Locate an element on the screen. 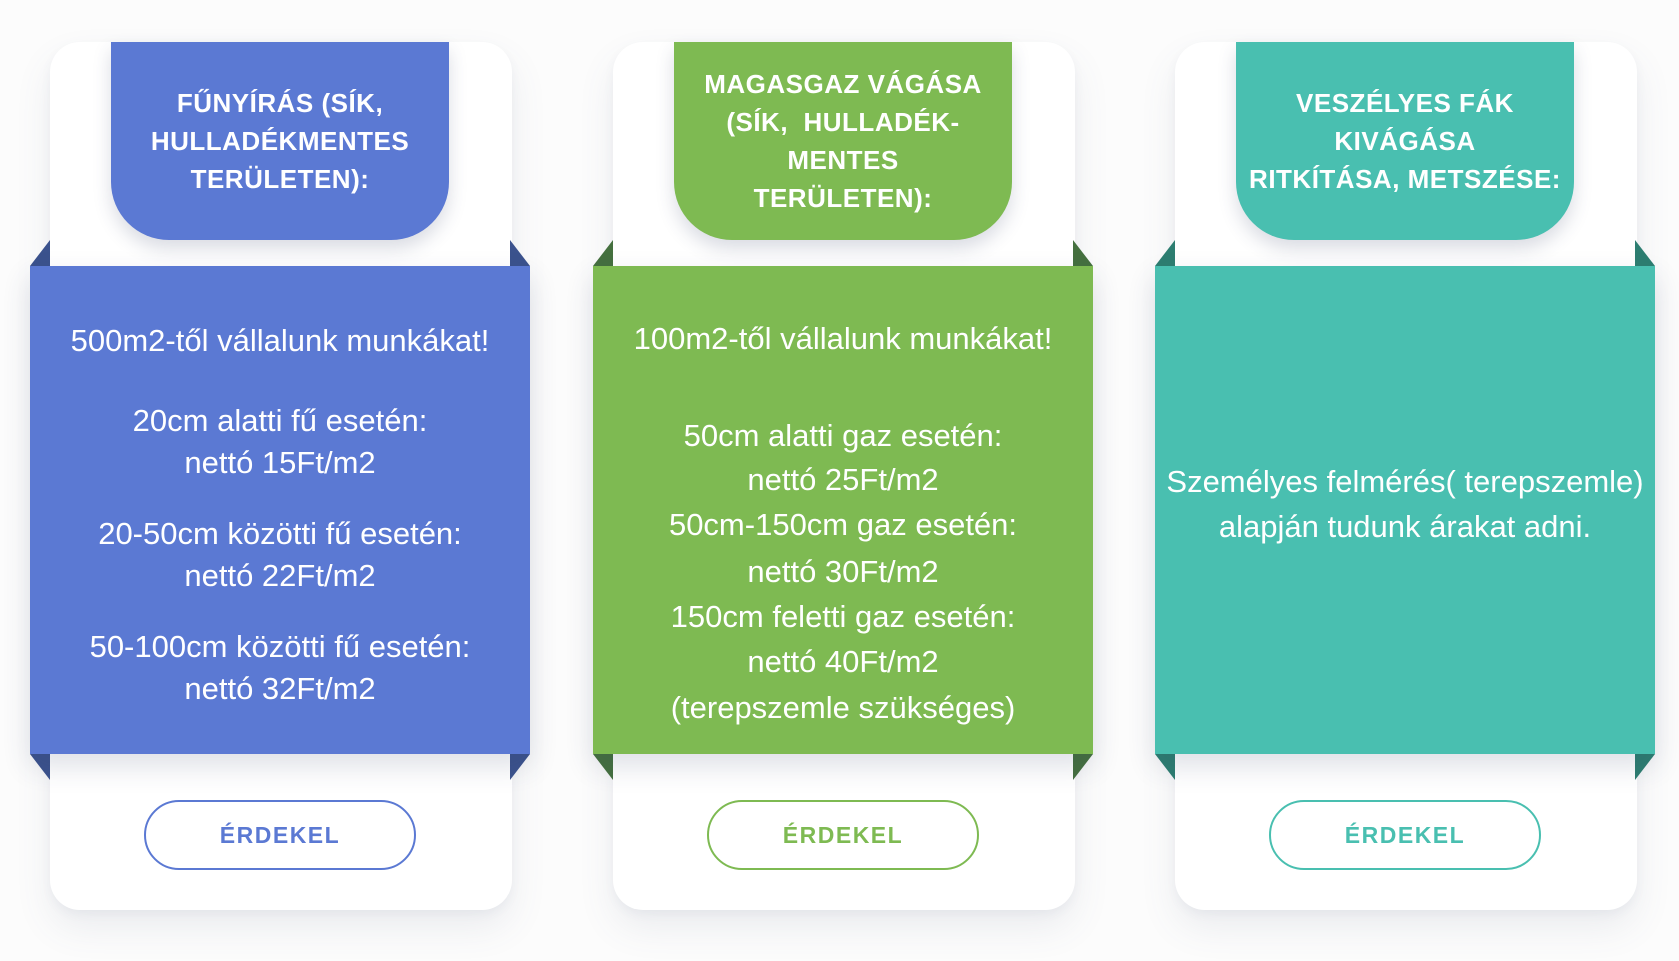 This screenshot has width=1679, height=961. card-title-line: MAGASGAZ VÁGÁSA is located at coordinates (843, 84).